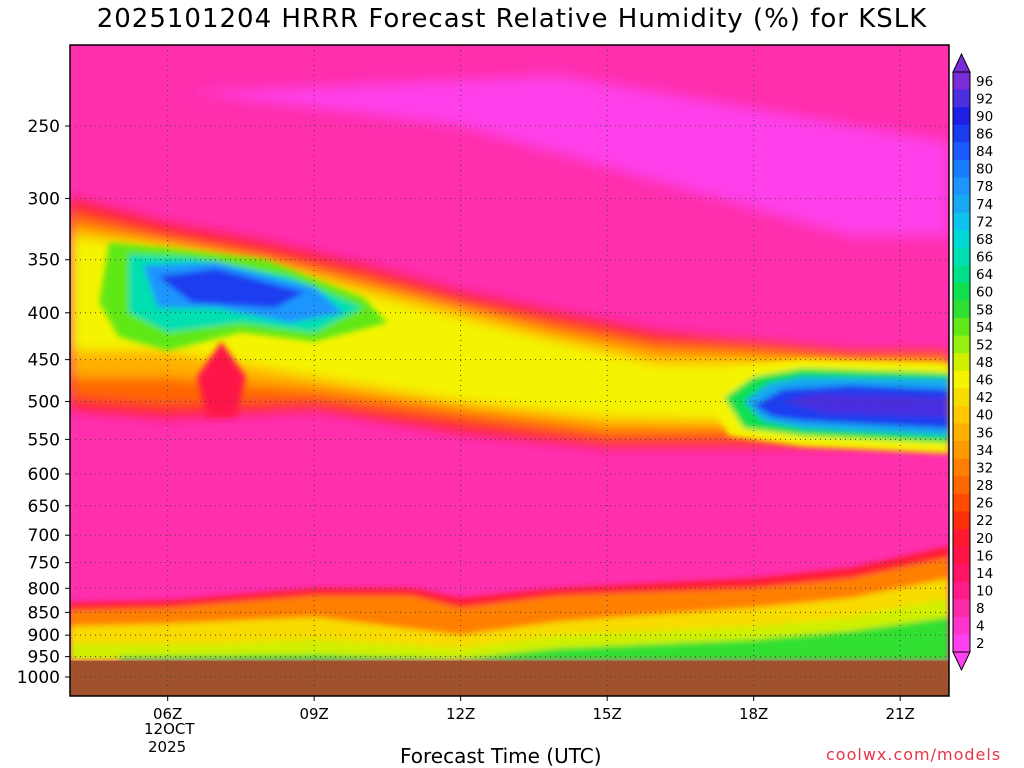  What do you see at coordinates (984, 240) in the screenshot?
I see `colorbar-label: 68` at bounding box center [984, 240].